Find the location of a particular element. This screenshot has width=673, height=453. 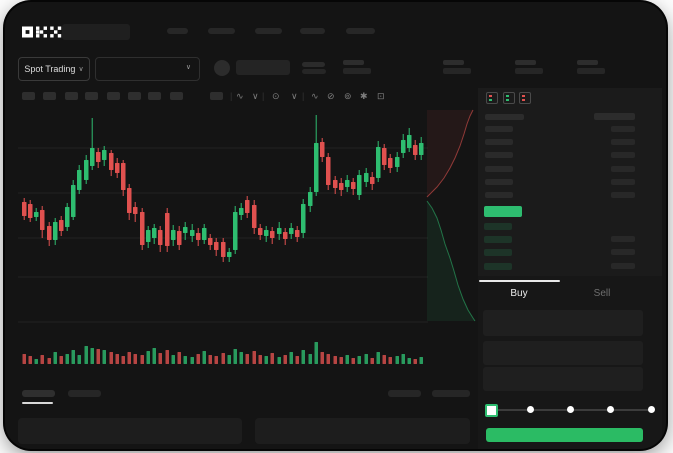

tab-buy: Buy is located at coordinates (519, 293).